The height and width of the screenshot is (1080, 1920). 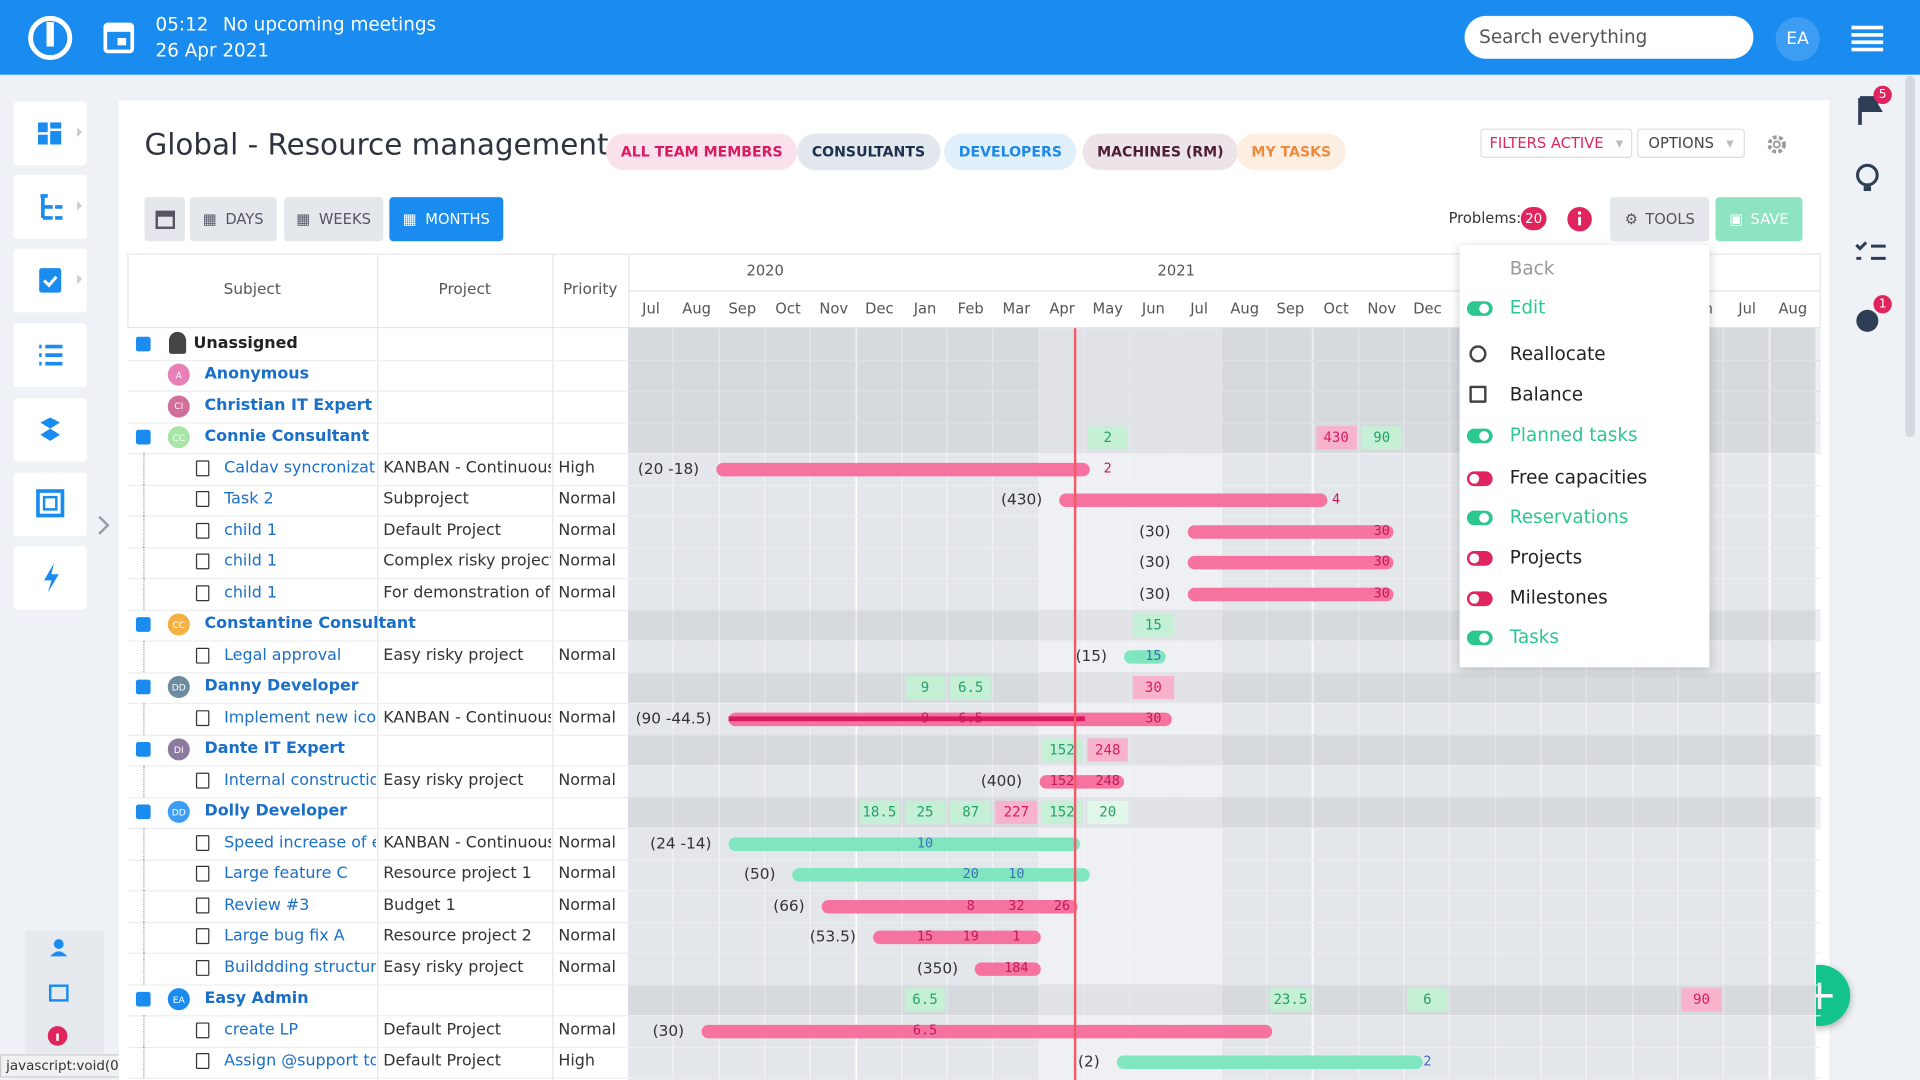 I want to click on bar-label: 2, so click(x=1427, y=1061).